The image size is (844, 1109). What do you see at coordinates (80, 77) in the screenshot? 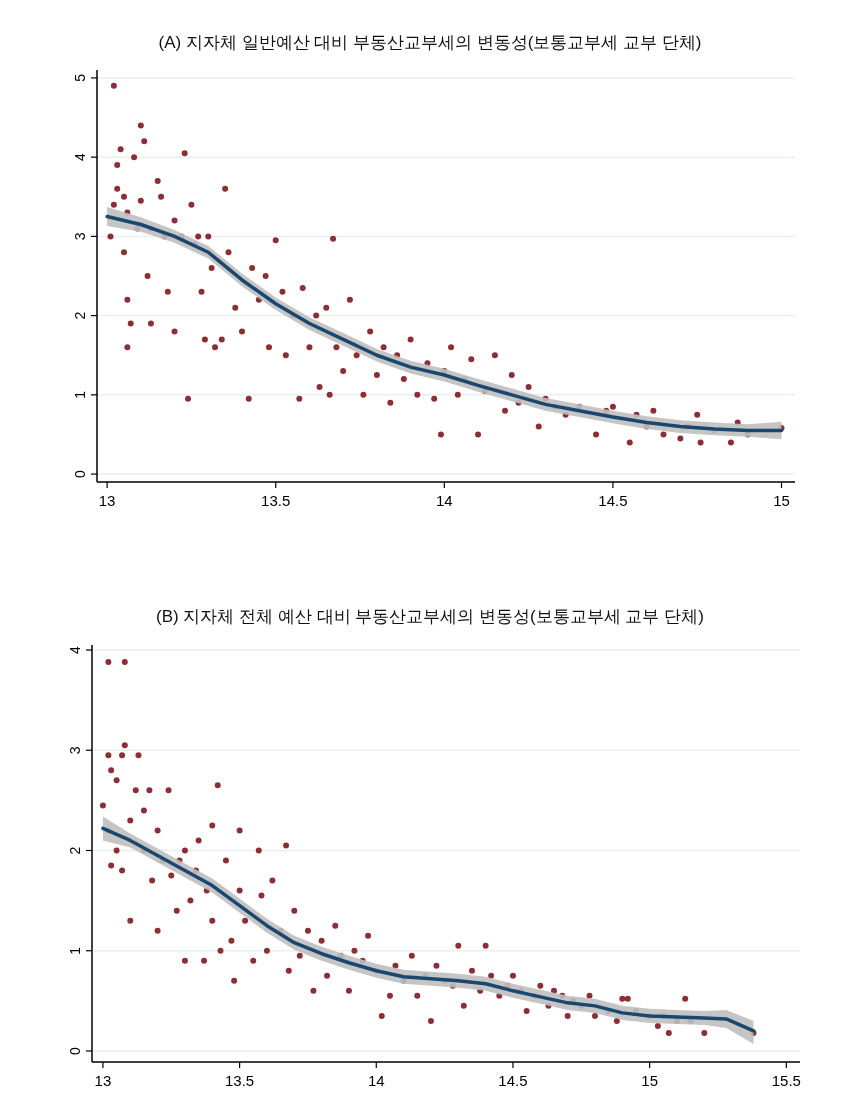
I see `y-tick-label: 5` at bounding box center [80, 77].